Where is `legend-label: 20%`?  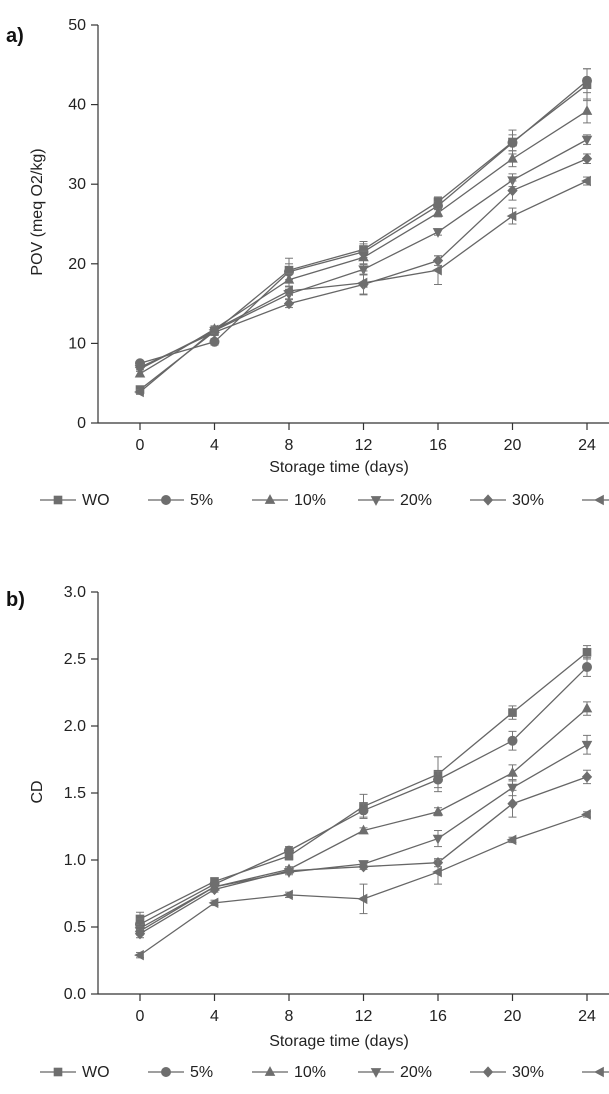
legend-label: 20% is located at coordinates (416, 500).